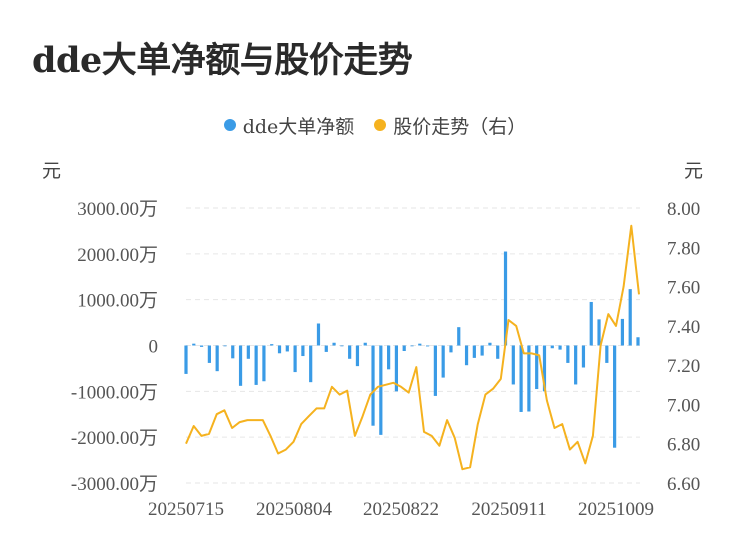  I want to click on right-tick-label: 7.80, so click(683, 248).